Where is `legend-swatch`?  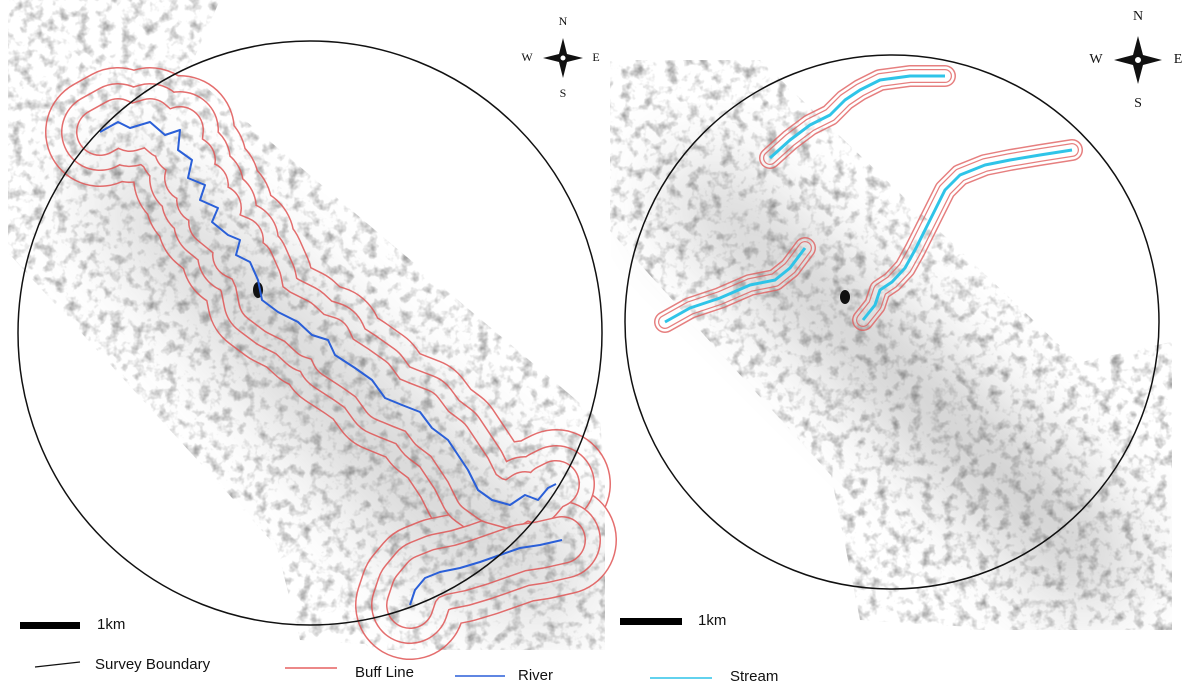
legend-swatch is located at coordinates (57, 664).